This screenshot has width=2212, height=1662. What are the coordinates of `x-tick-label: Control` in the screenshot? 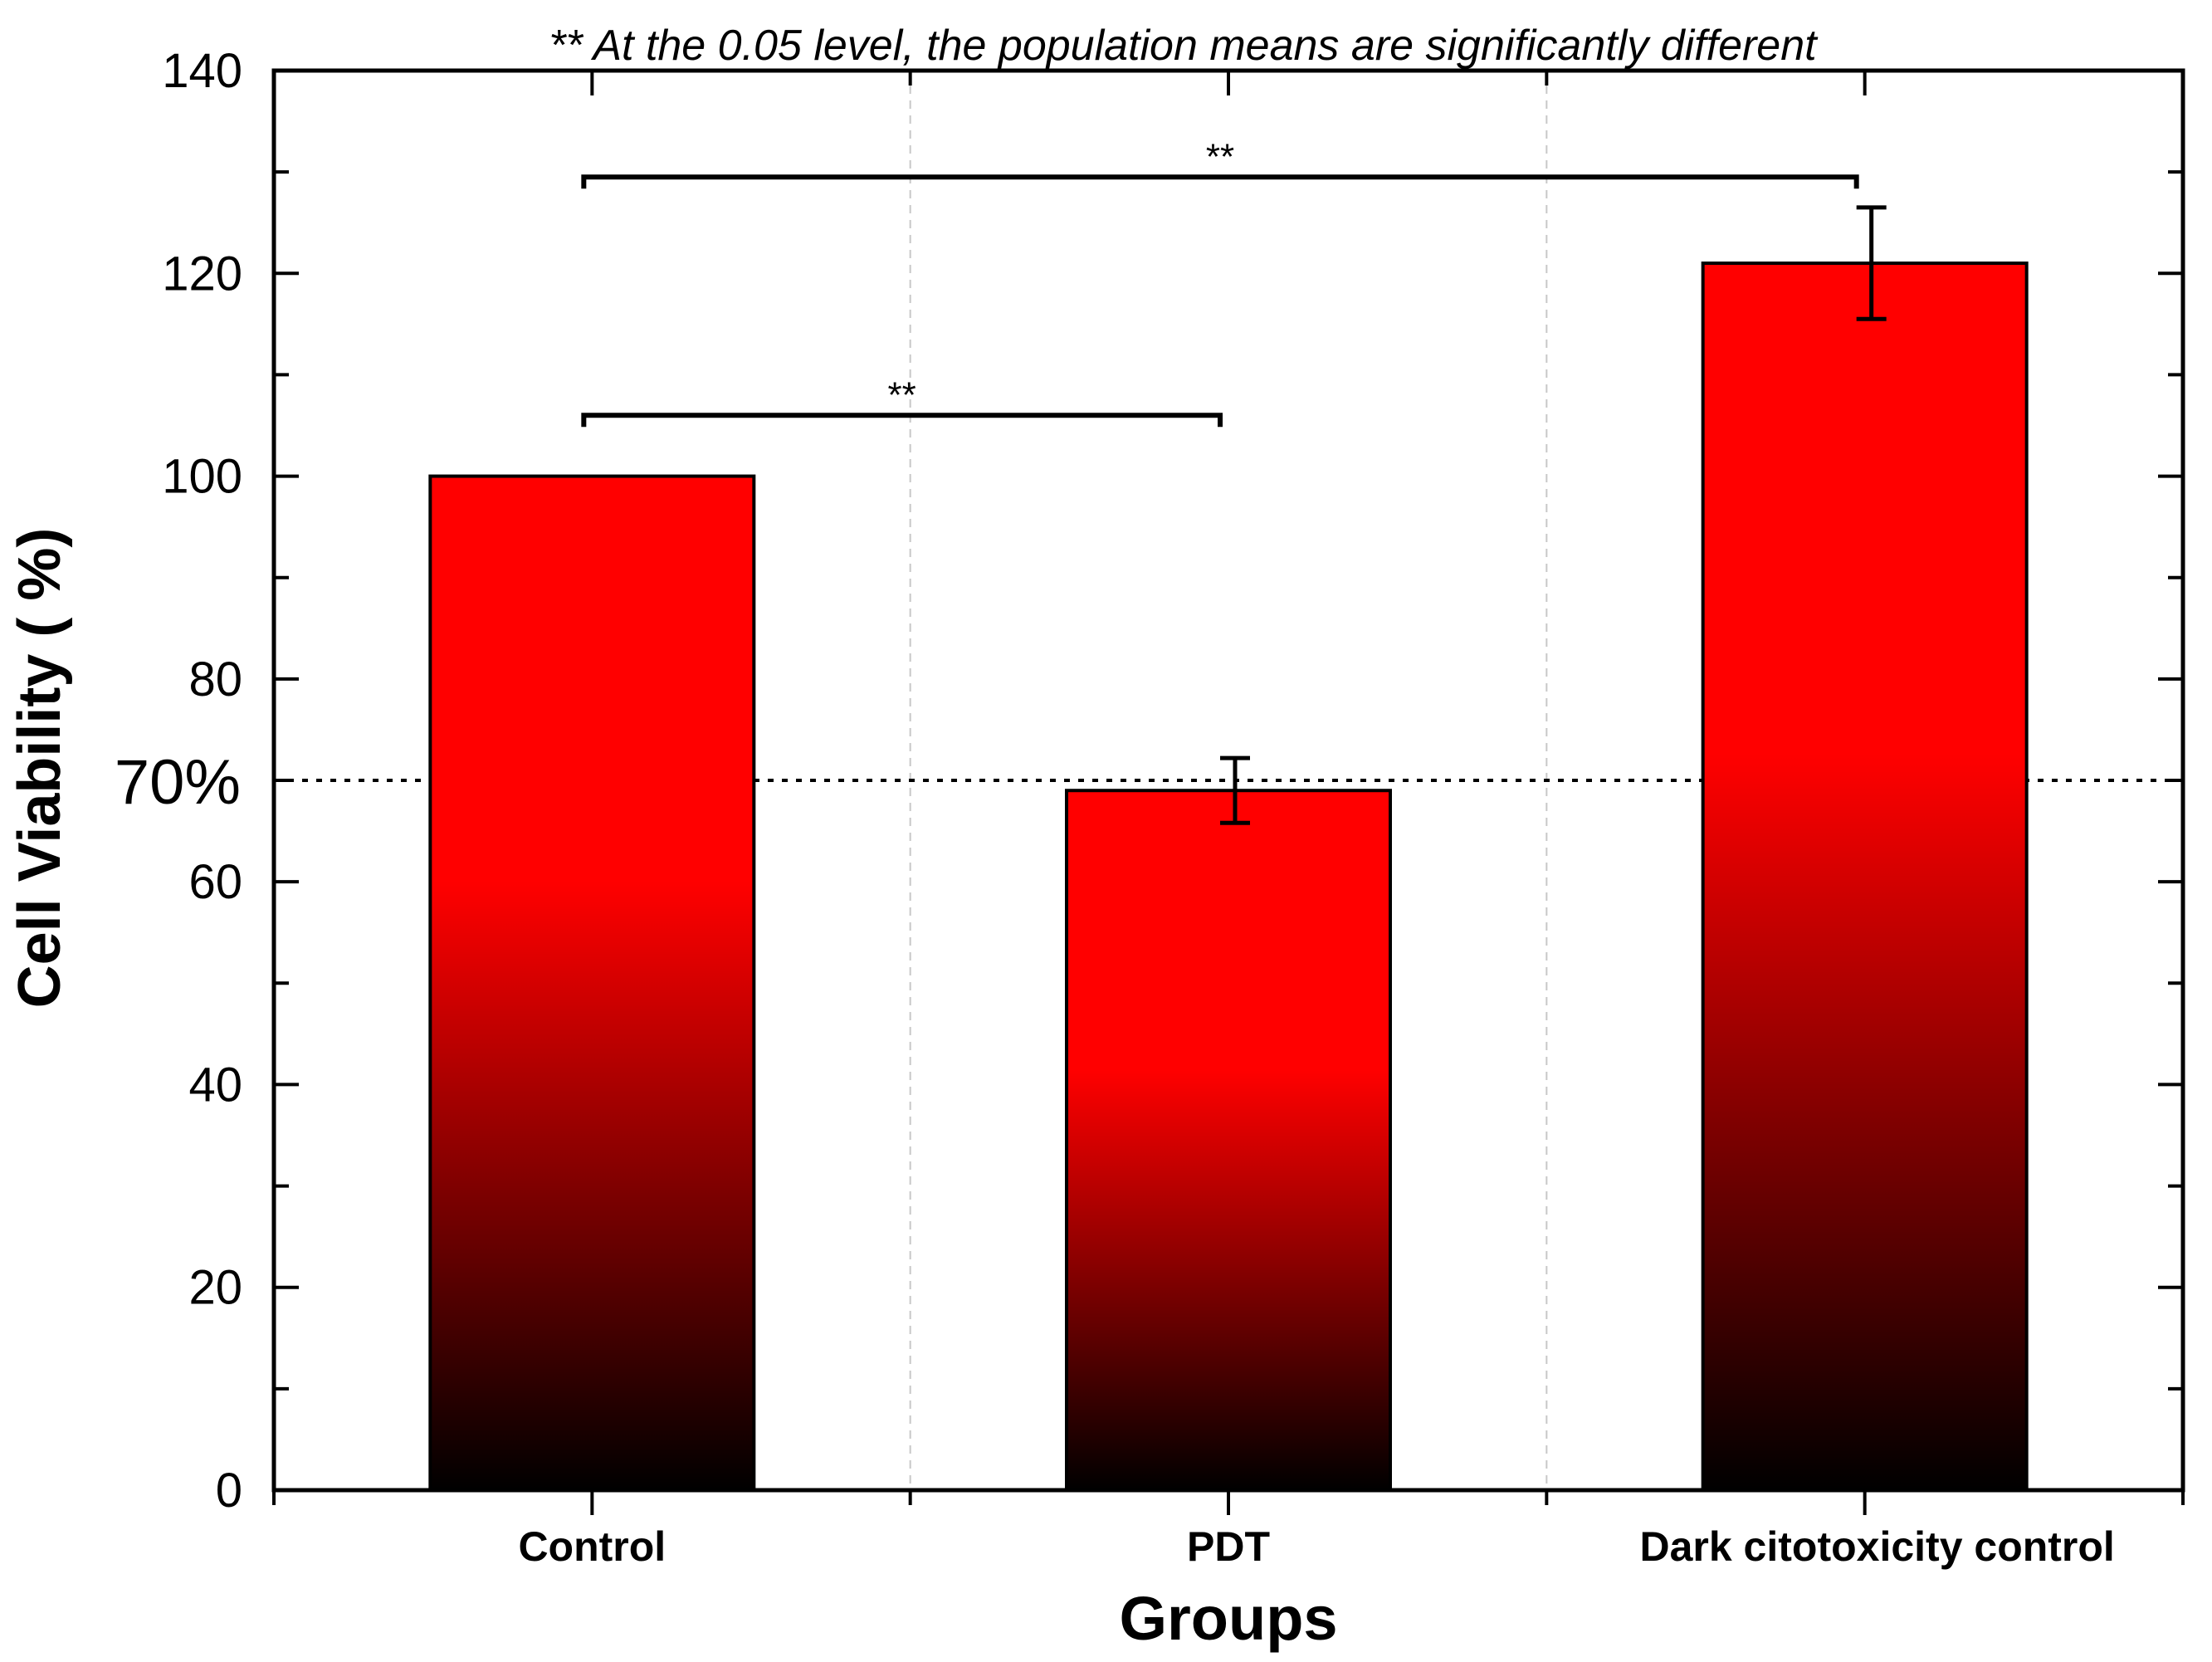 It's located at (592, 1546).